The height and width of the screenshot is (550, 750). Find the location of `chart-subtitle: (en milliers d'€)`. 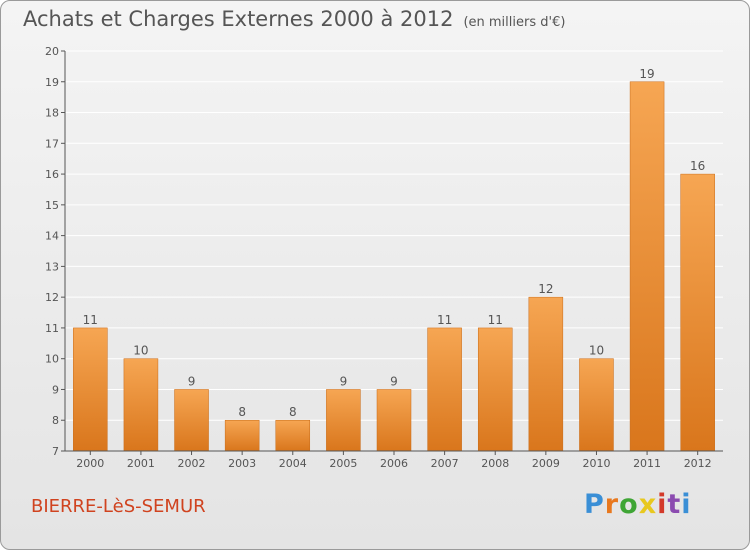

chart-subtitle: (en milliers d'€) is located at coordinates (514, 22).